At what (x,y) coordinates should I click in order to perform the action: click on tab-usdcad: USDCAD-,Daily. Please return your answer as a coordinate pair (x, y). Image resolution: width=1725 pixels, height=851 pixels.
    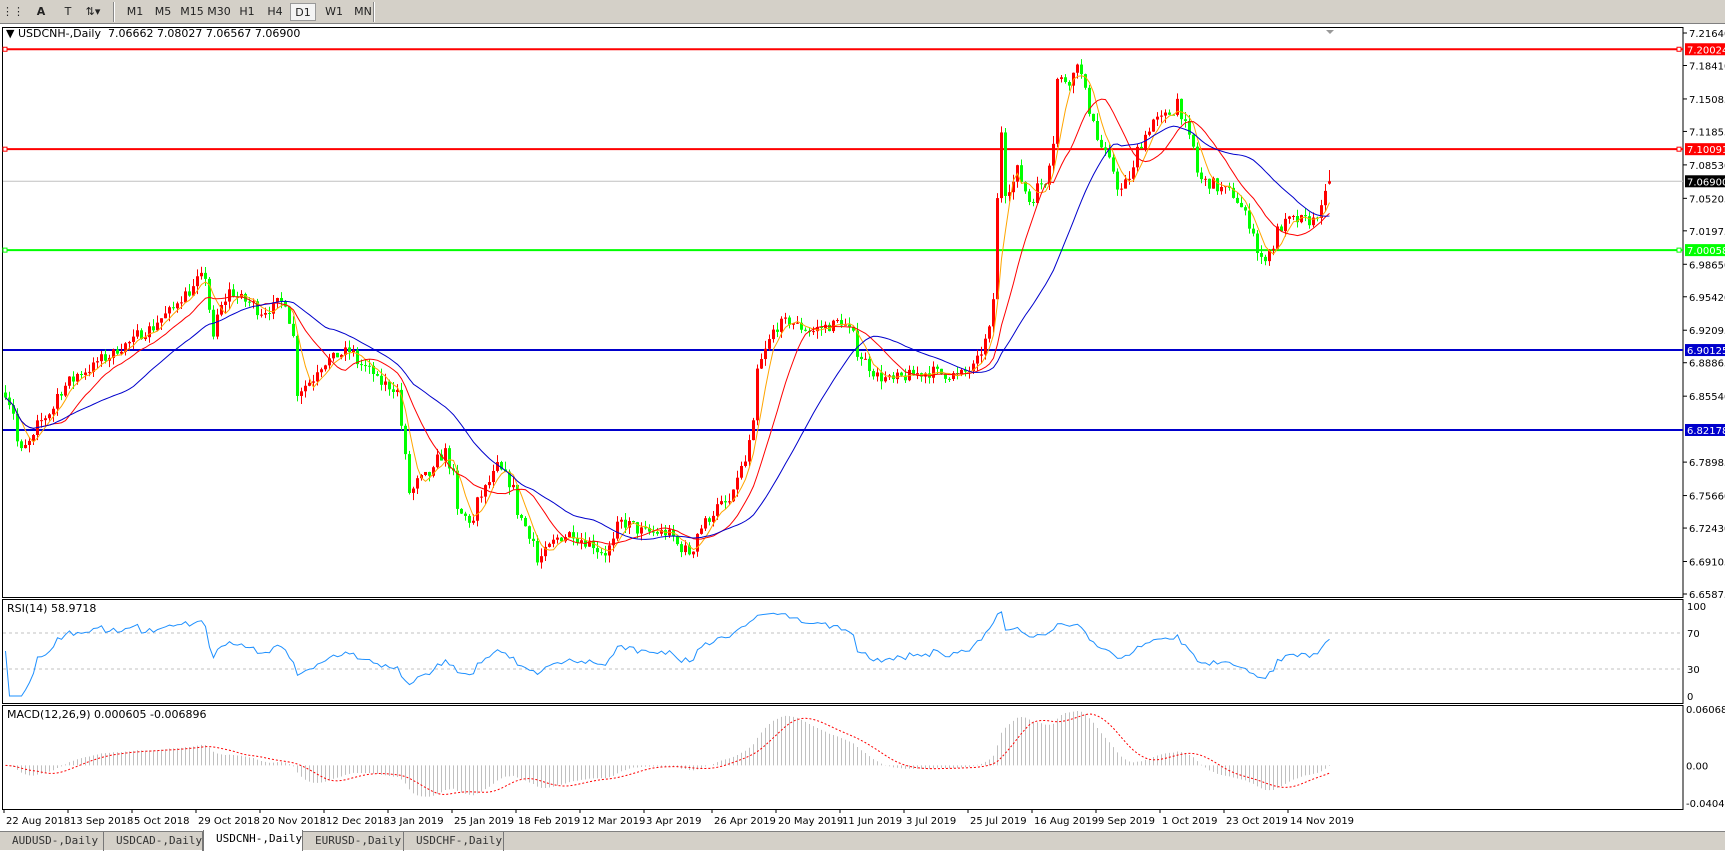
    Looking at the image, I should click on (153, 841).